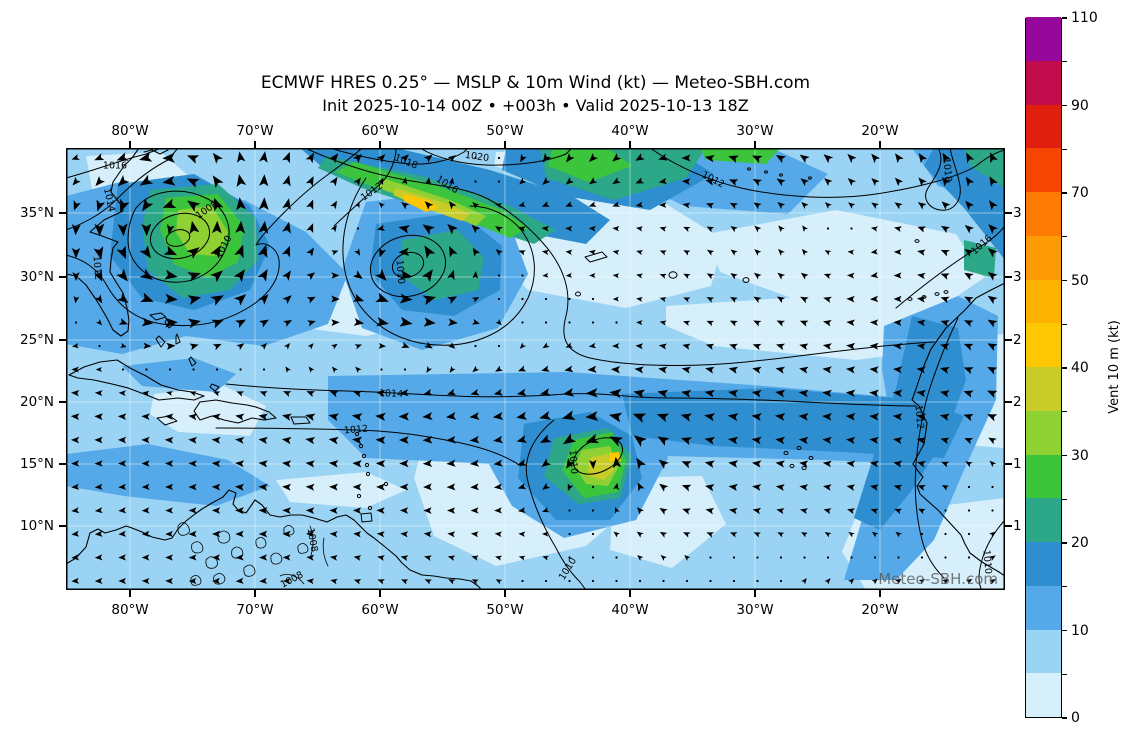 The height and width of the screenshot is (744, 1144). Describe the element at coordinates (1080, 543) in the screenshot. I see `colorbar-tick-label: 20` at that location.